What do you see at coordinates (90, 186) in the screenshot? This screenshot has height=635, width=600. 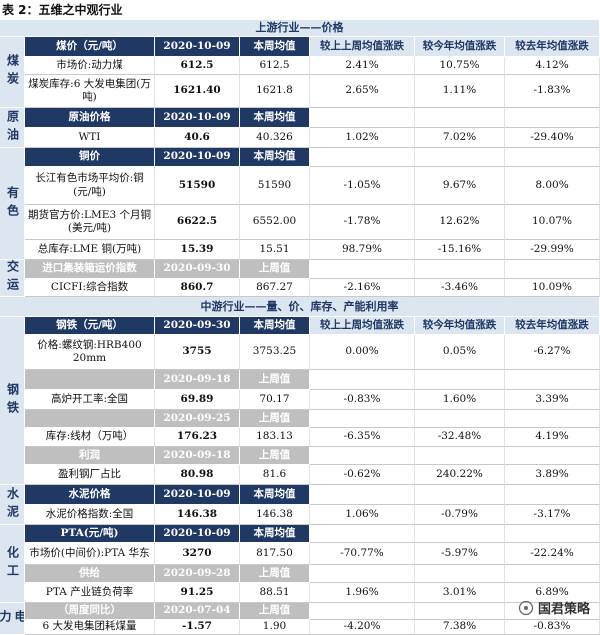 I see `row-name: 长江有色市场平均价:铜(元/吨)` at bounding box center [90, 186].